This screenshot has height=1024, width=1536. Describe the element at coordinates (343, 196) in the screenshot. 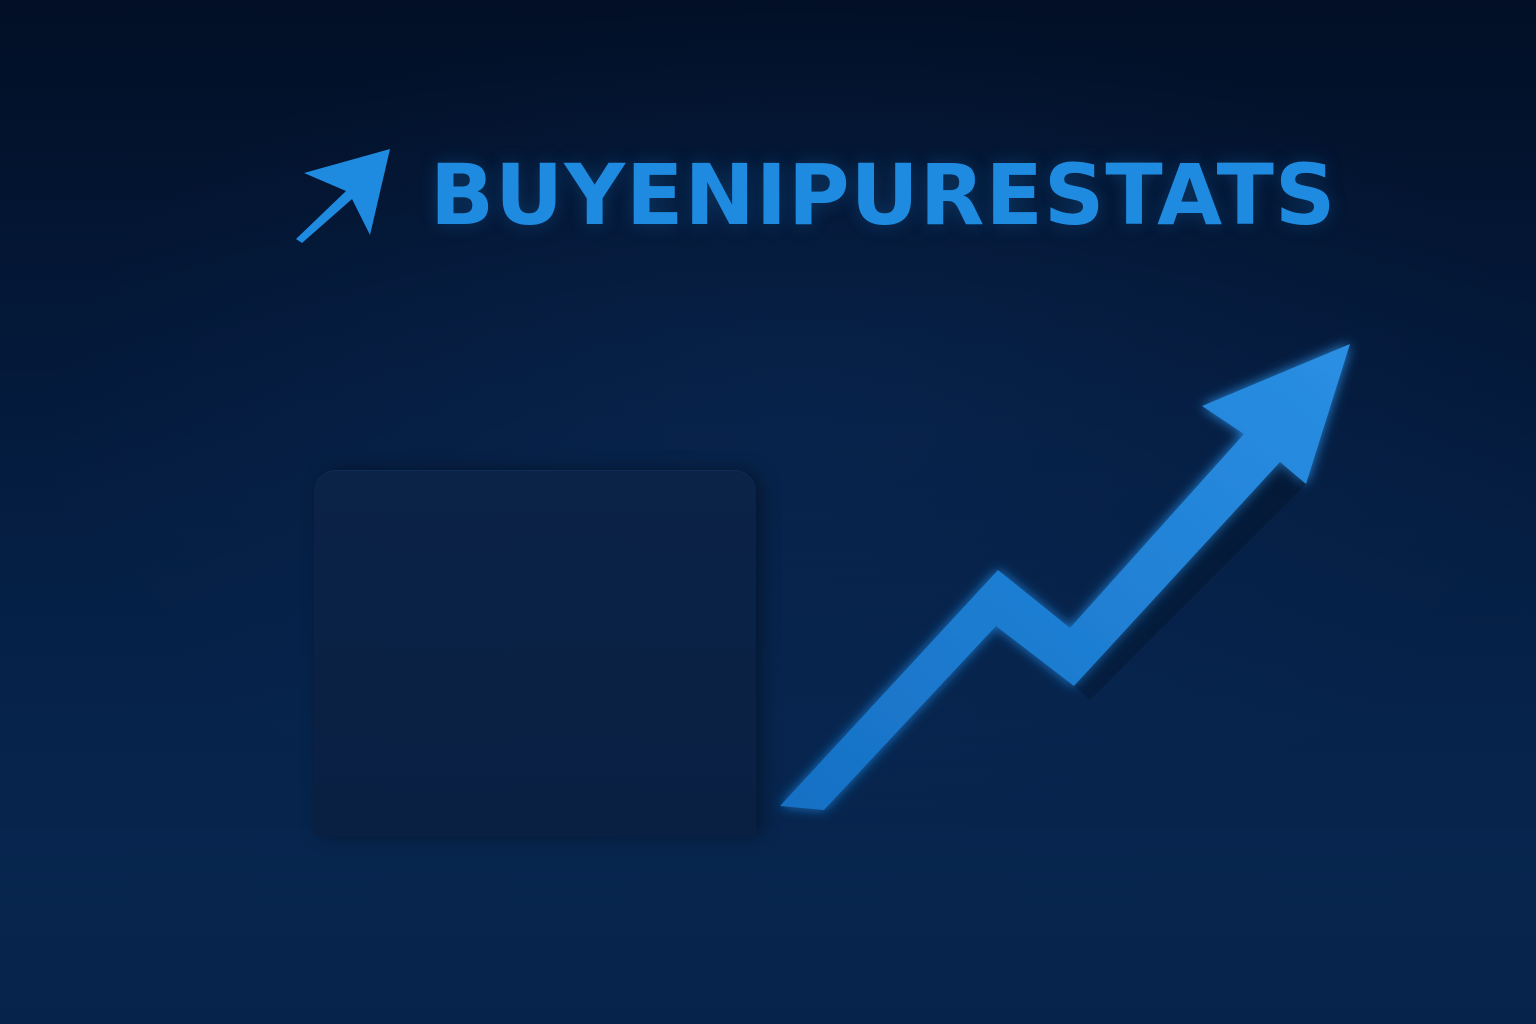

I see `arrow-up-right-icon` at that location.